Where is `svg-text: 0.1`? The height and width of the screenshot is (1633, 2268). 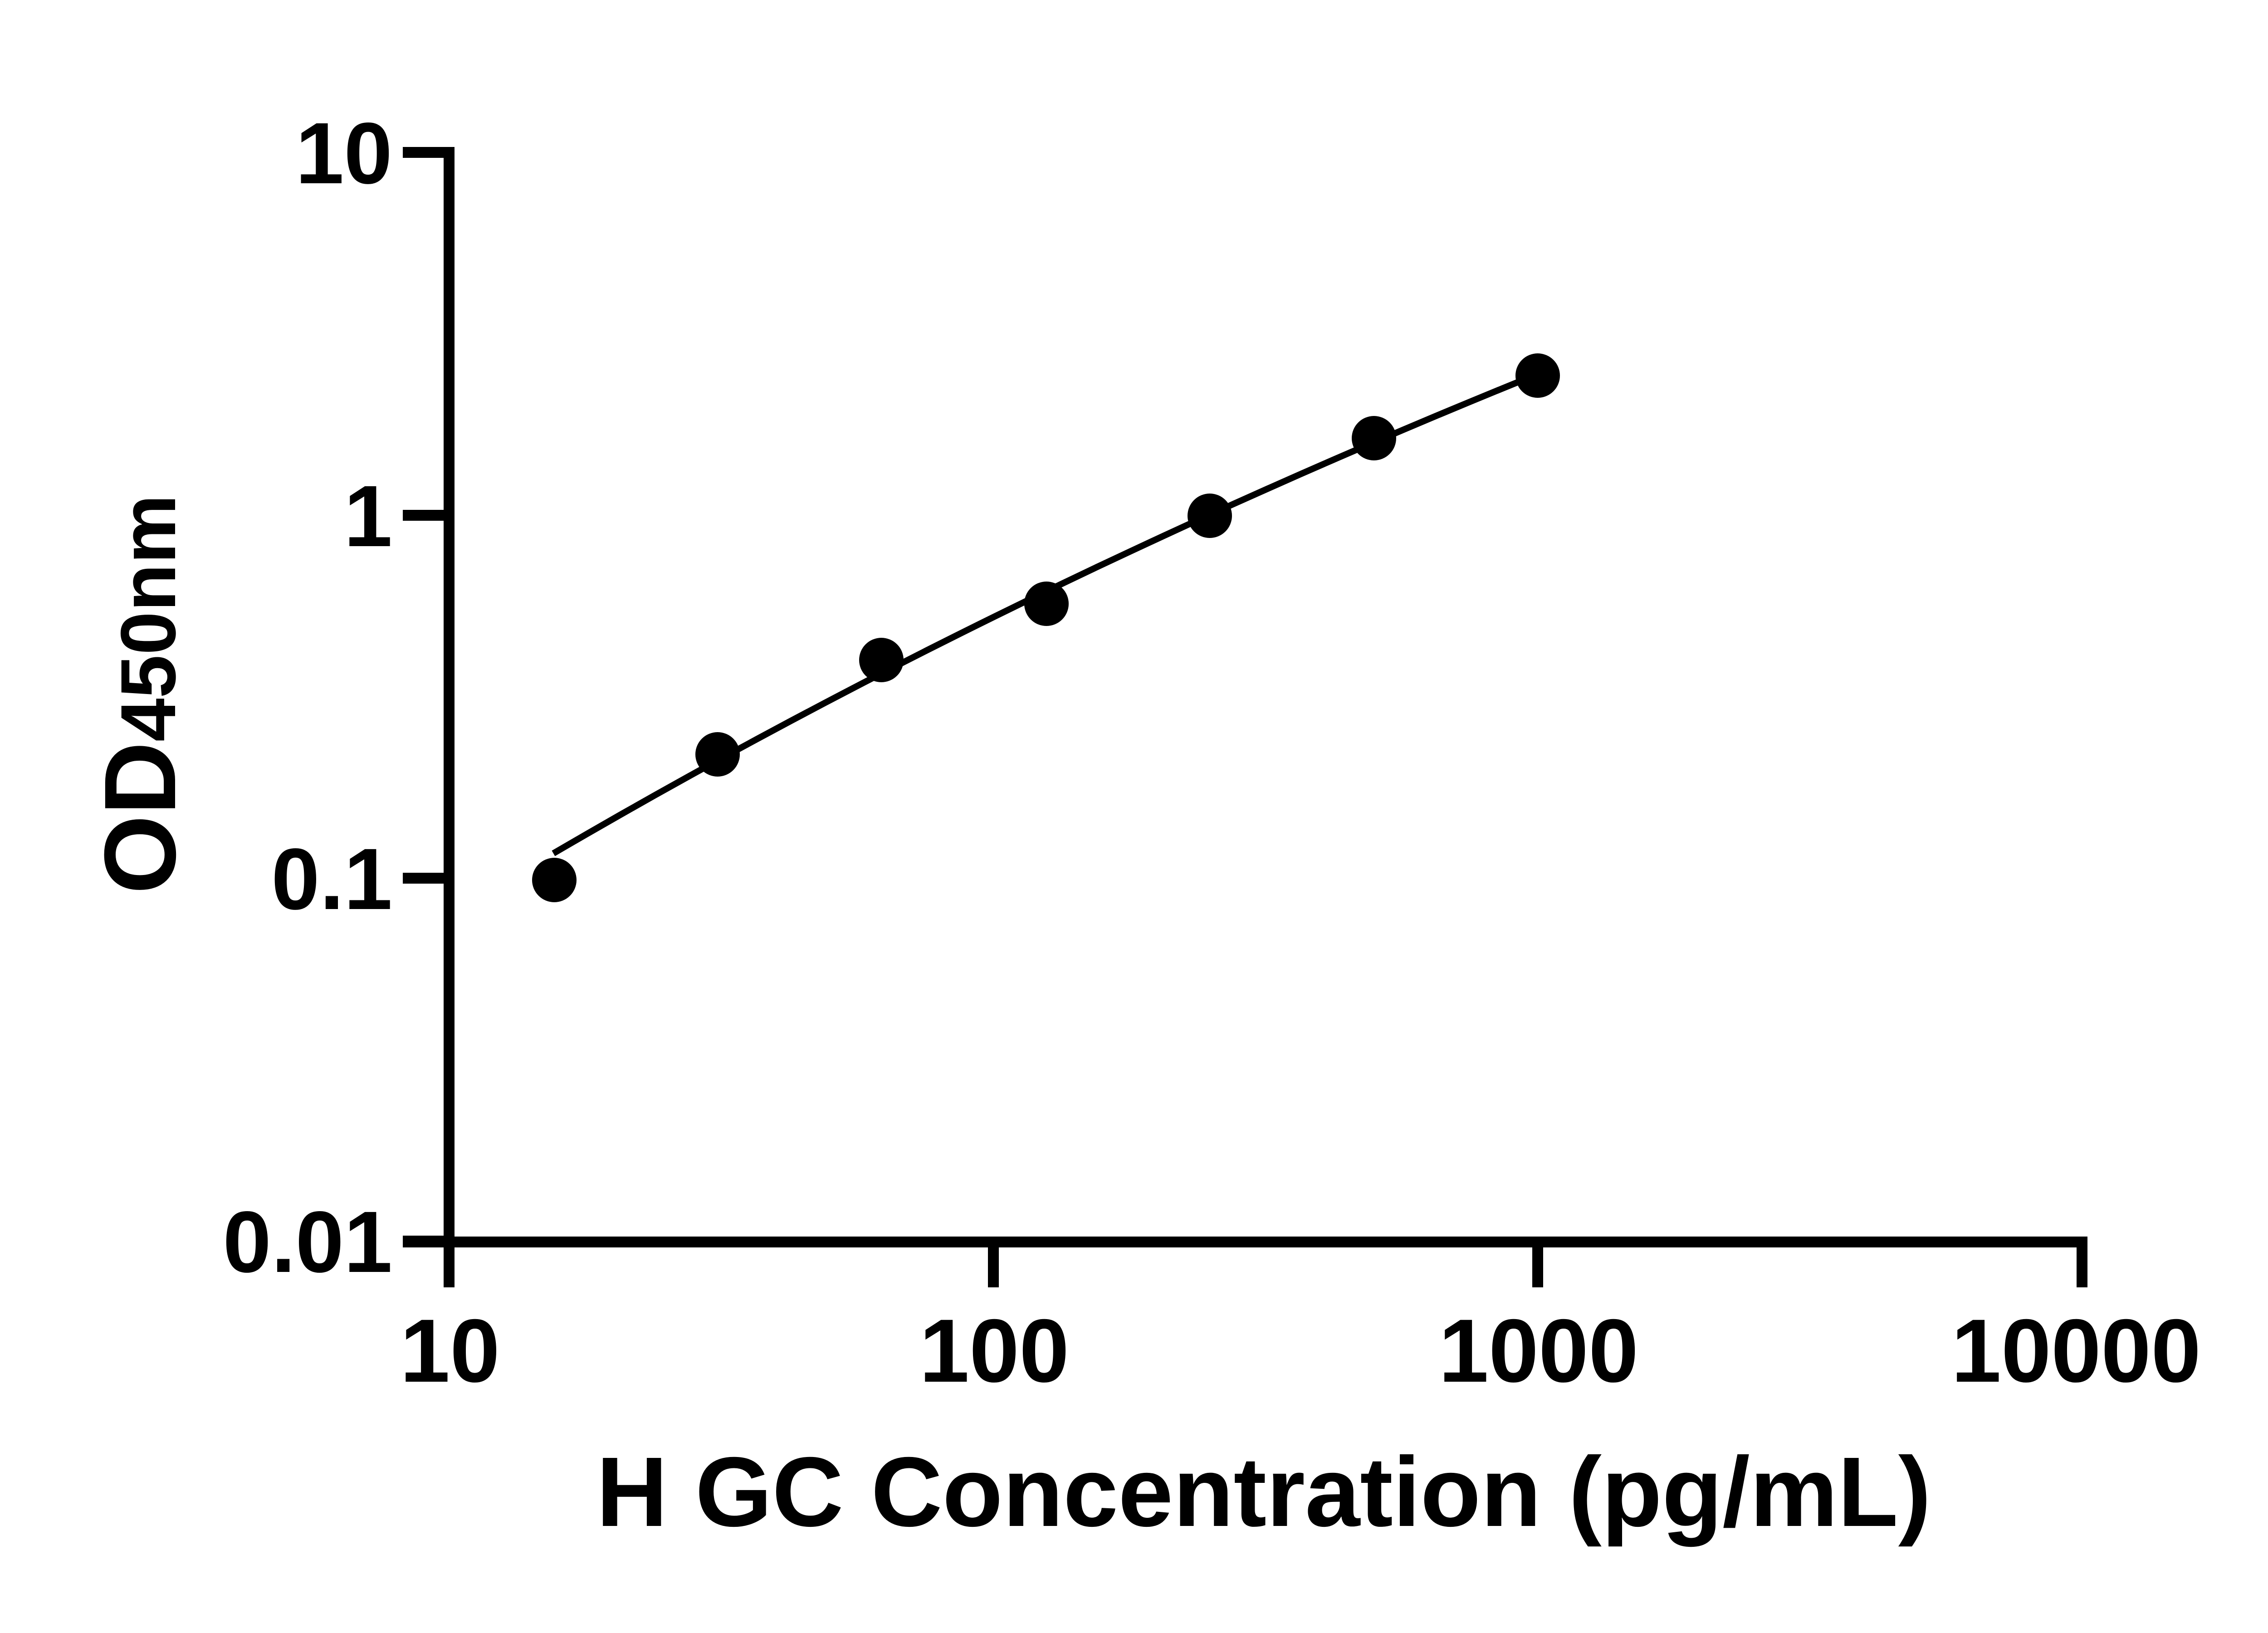
svg-text: 0.1 is located at coordinates (332, 879).